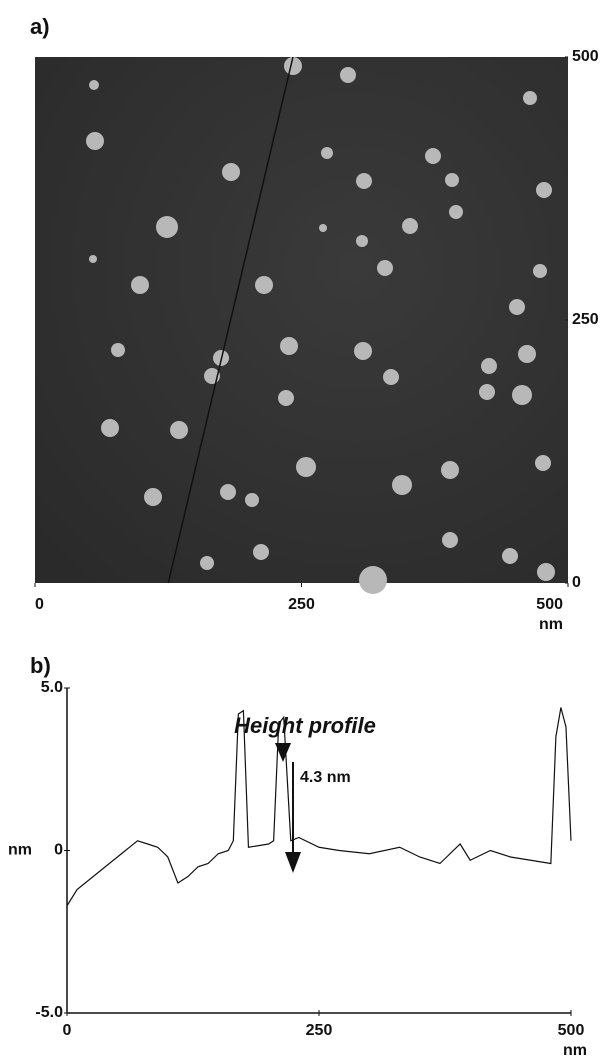  I want to click on panel-label: a), so click(40, 26).